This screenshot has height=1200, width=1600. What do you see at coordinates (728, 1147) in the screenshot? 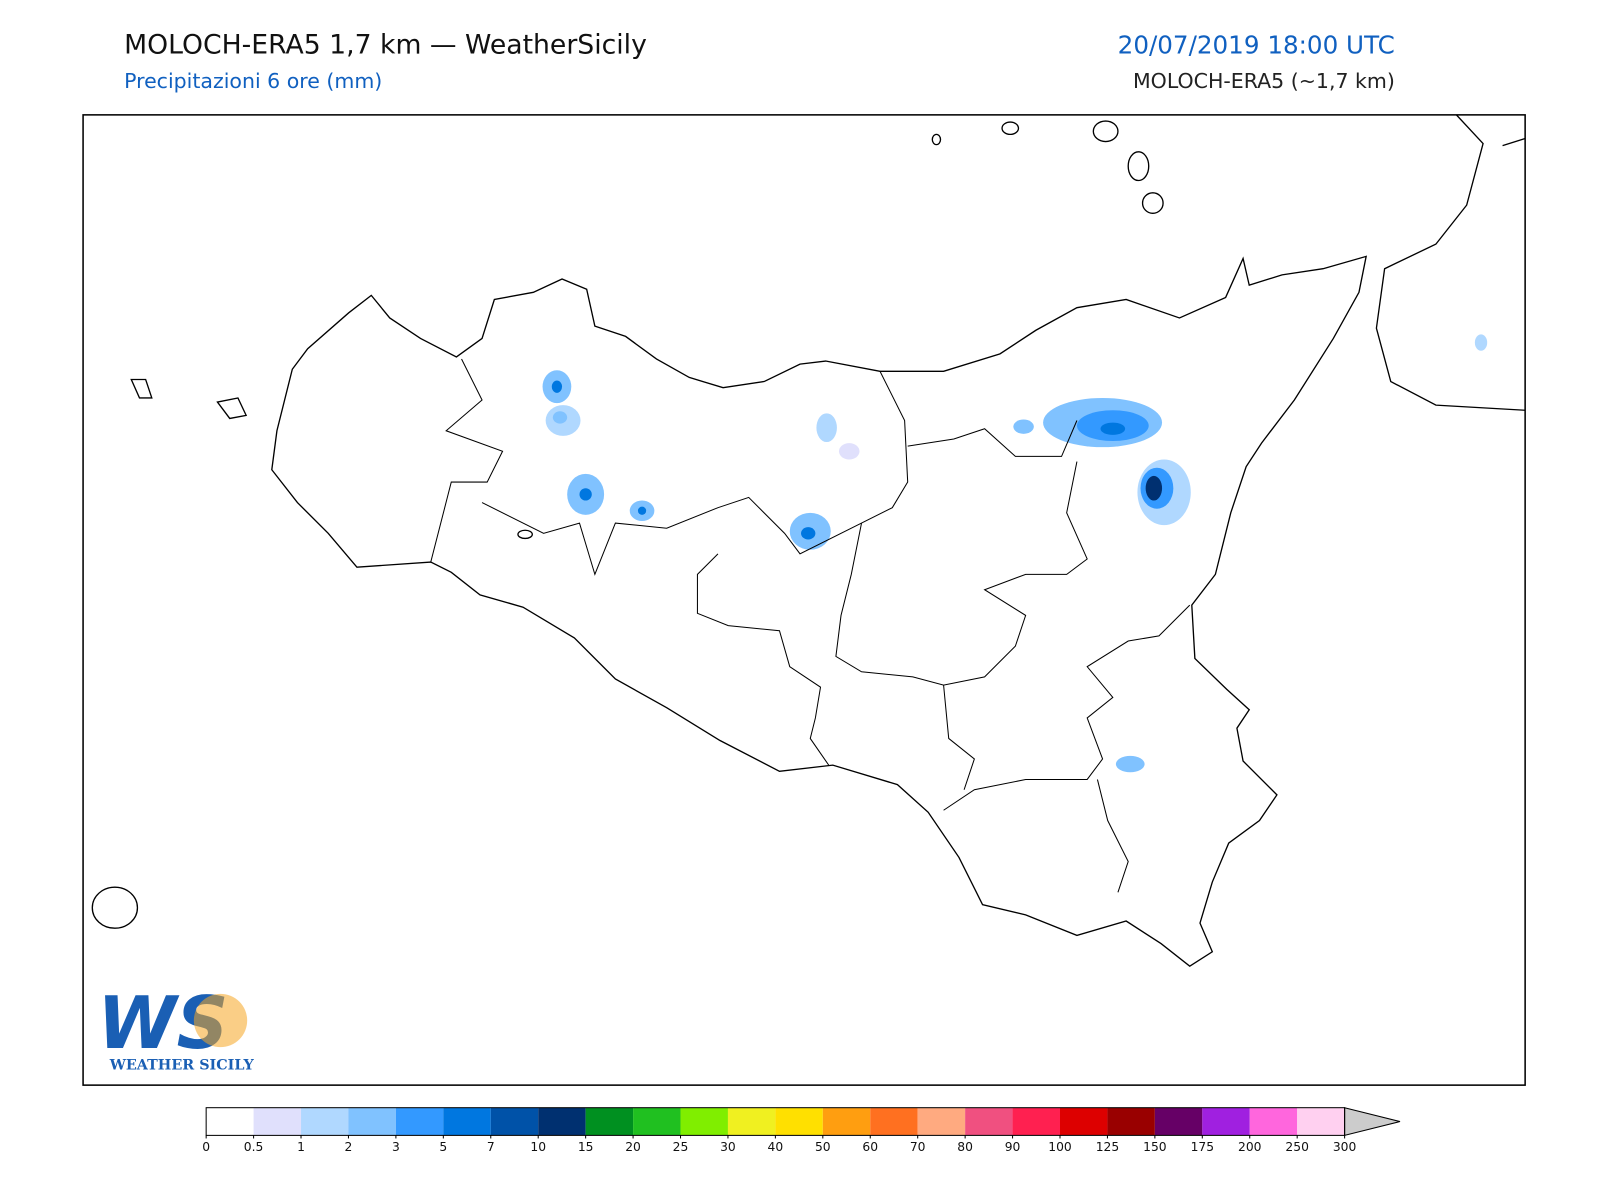
I see `colorbar-tick-label: 30` at bounding box center [728, 1147].